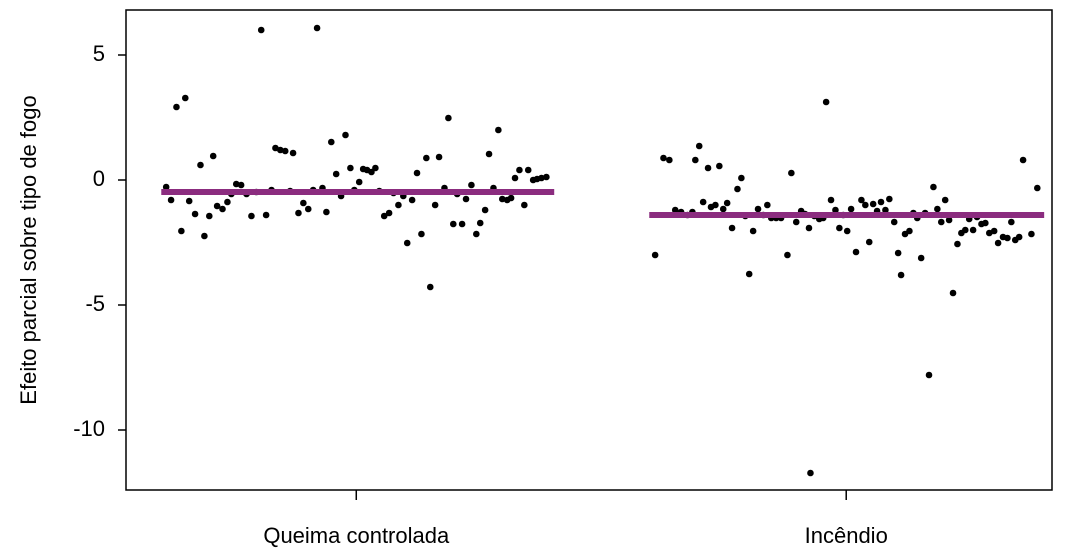 The height and width of the screenshot is (555, 1065). I want to click on x-tick-label: Incêndio, so click(846, 535).